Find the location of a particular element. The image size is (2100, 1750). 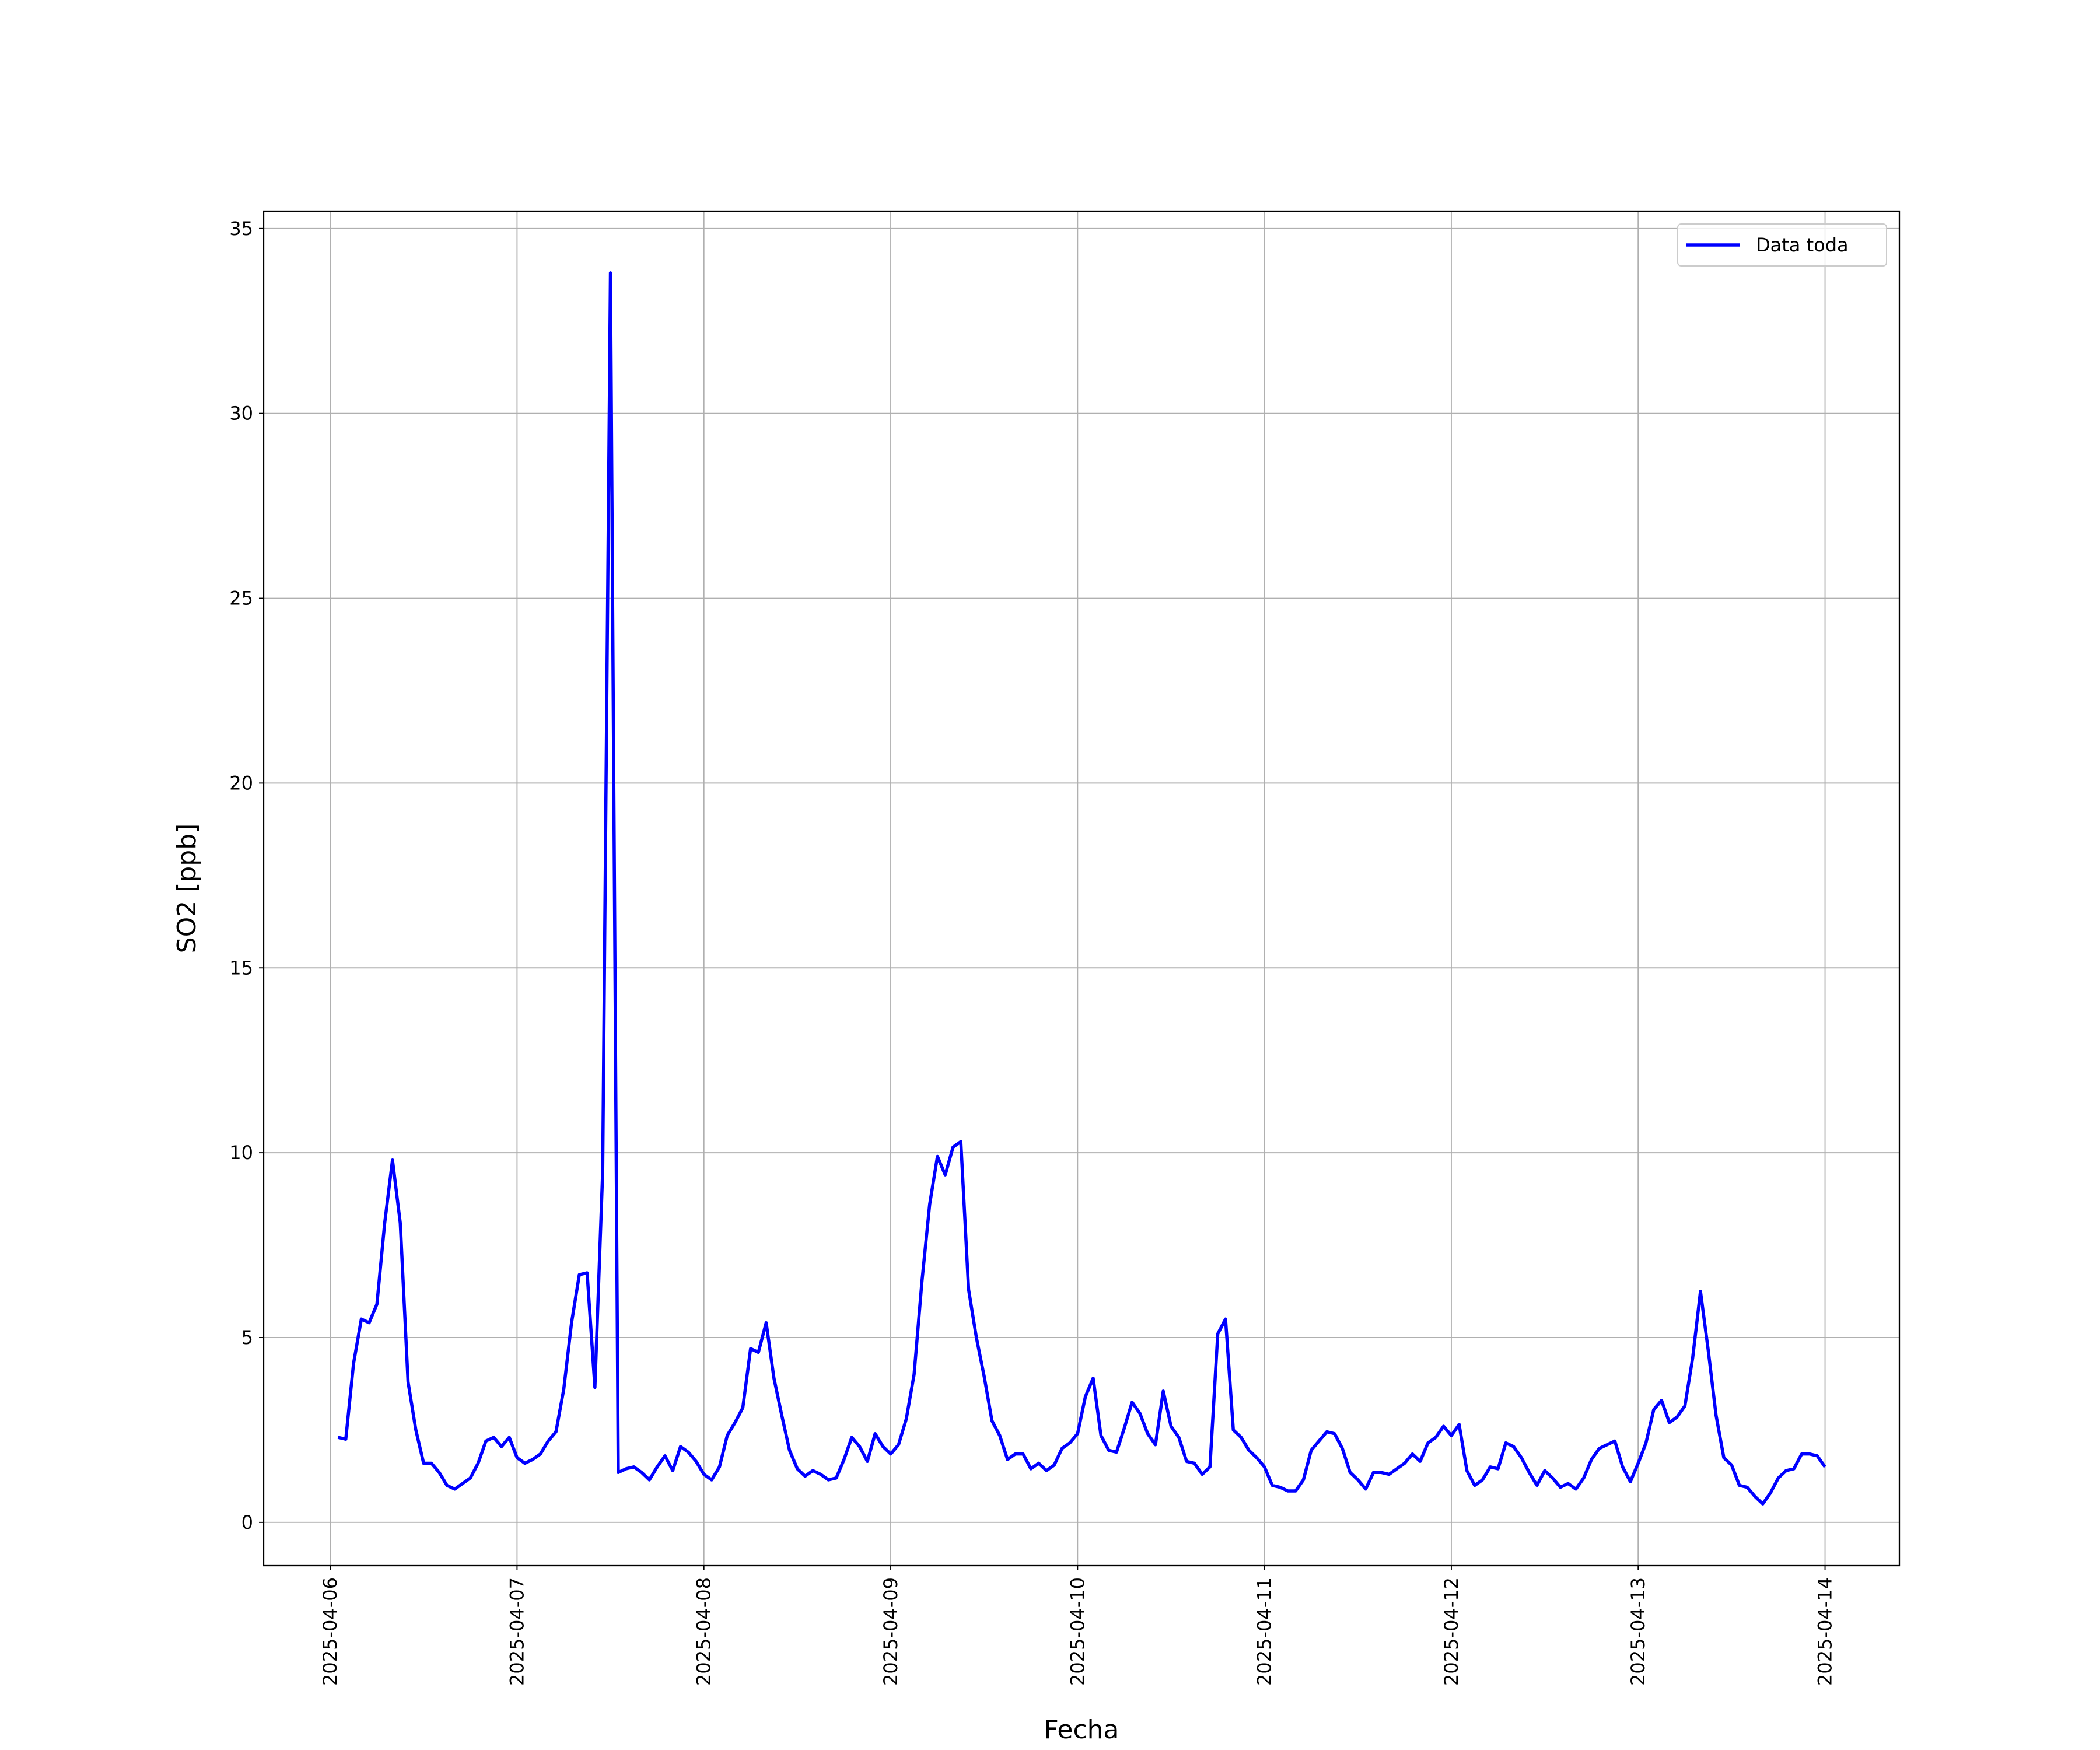

x-tick-label: 2025-04-14 is located at coordinates (1825, 1631).